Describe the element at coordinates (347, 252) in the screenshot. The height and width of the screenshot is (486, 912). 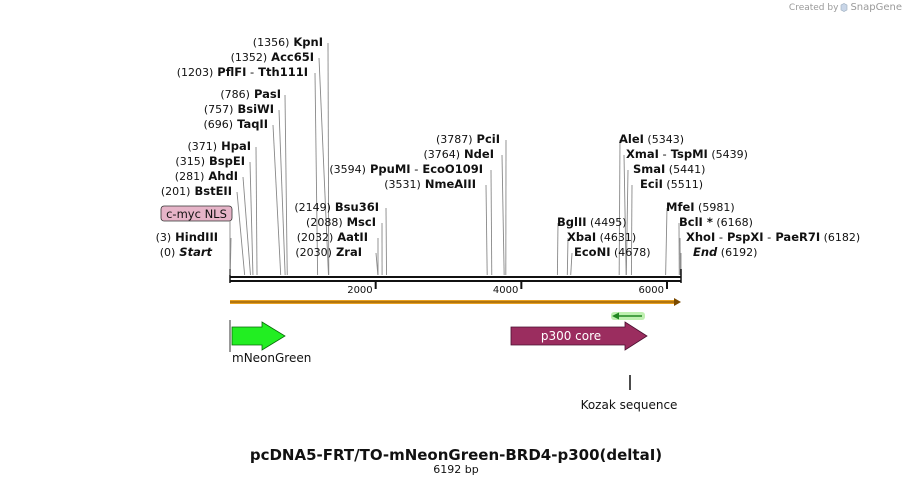
I see `label-part-enz: ZraI` at that location.